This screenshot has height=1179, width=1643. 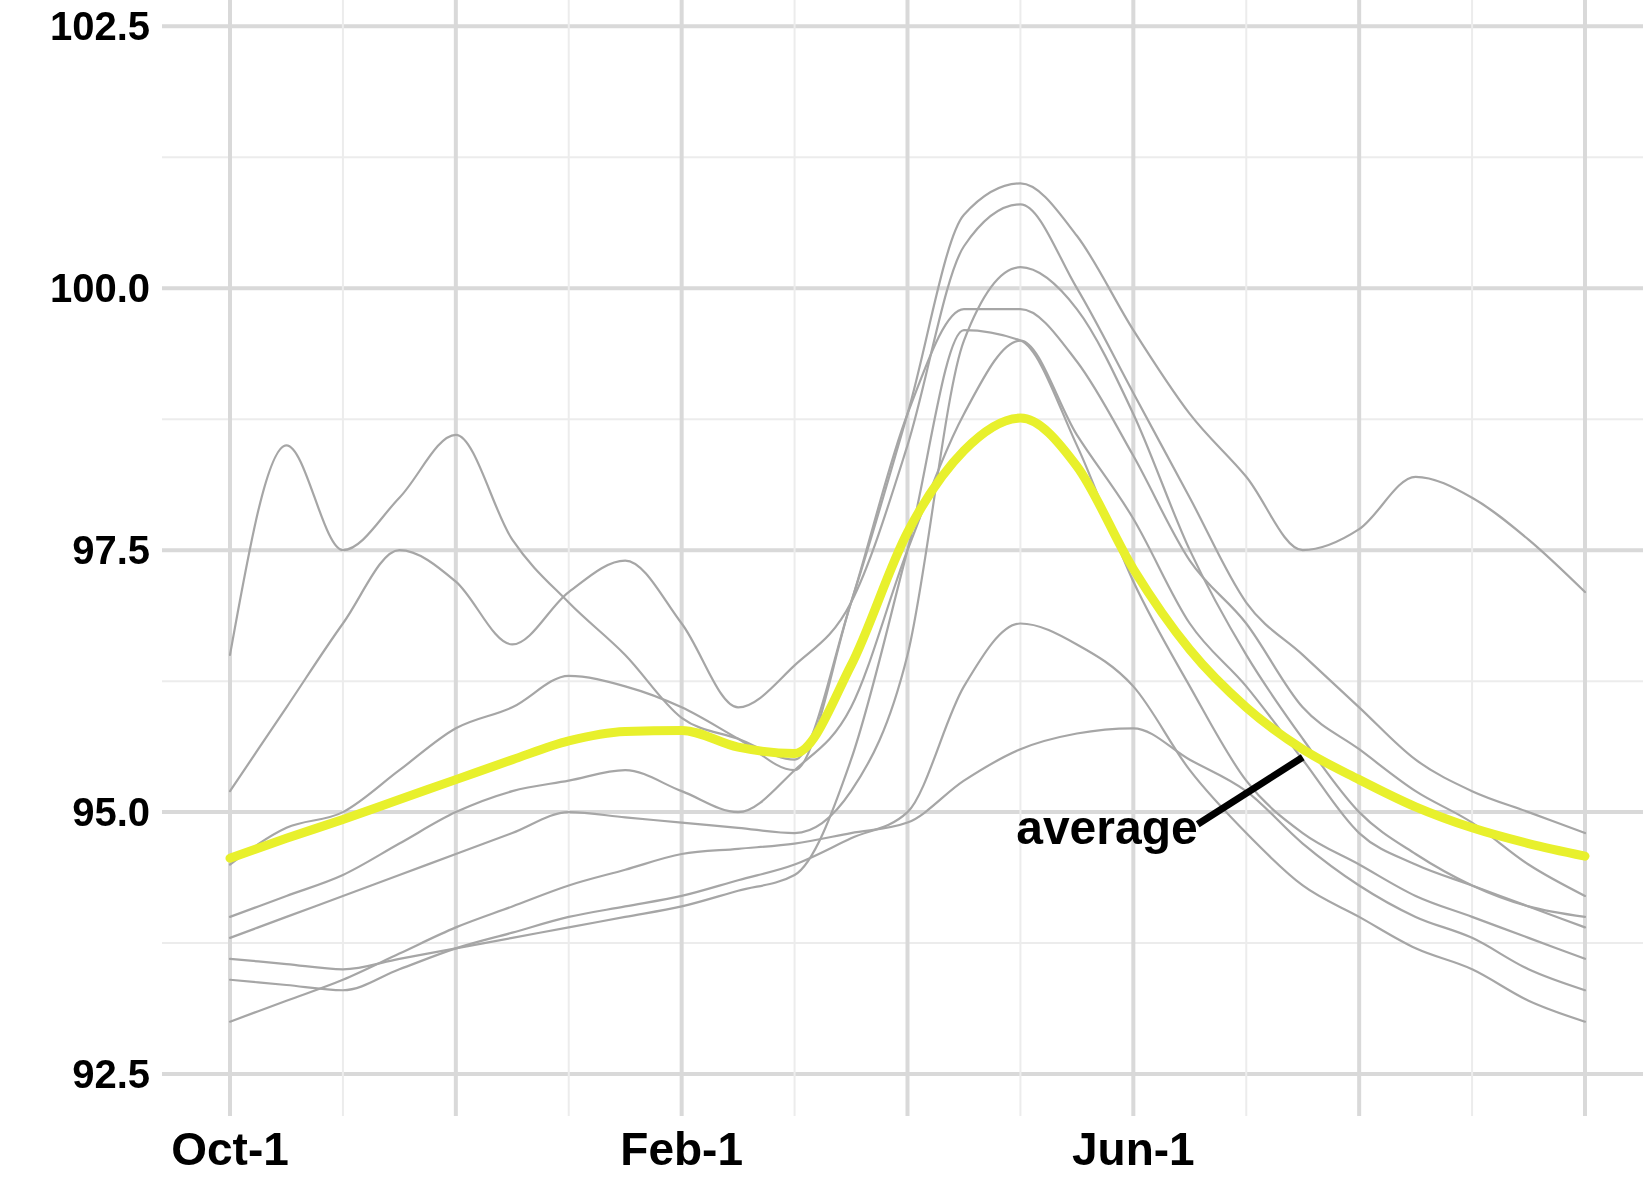 I want to click on annotation: average, so click(x=1107, y=828).